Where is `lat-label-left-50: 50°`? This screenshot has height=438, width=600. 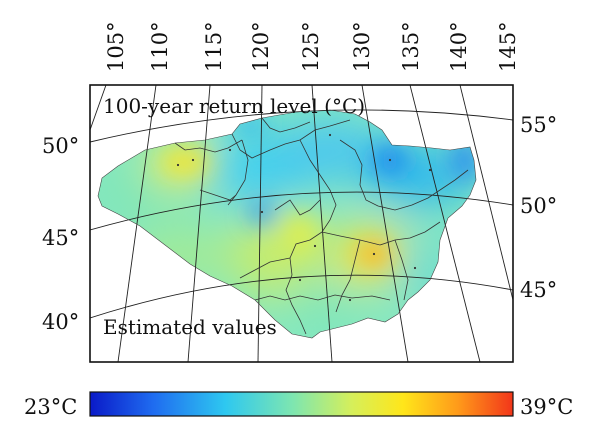
lat-label-left-50: 50° is located at coordinates (60, 146).